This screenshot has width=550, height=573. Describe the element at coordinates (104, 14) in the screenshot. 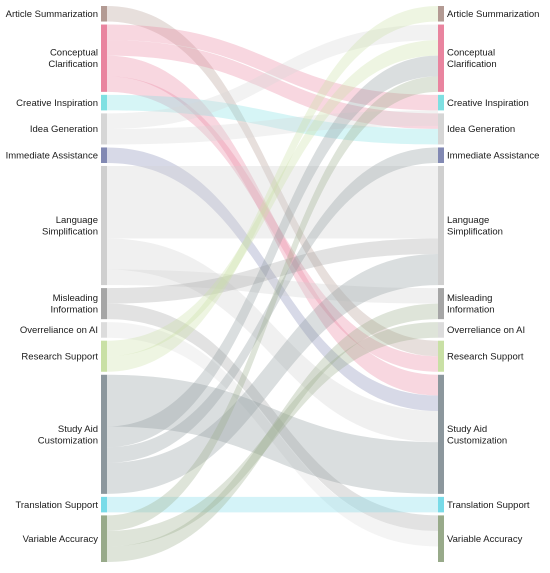

I see `node-left-article-summarization` at that location.